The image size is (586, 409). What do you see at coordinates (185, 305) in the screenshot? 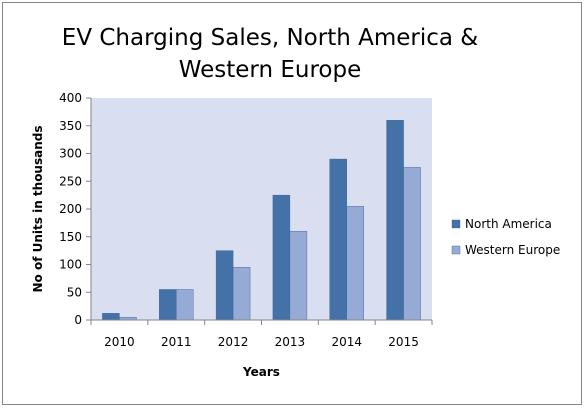
I see `bar-western-europe-2011` at bounding box center [185, 305].